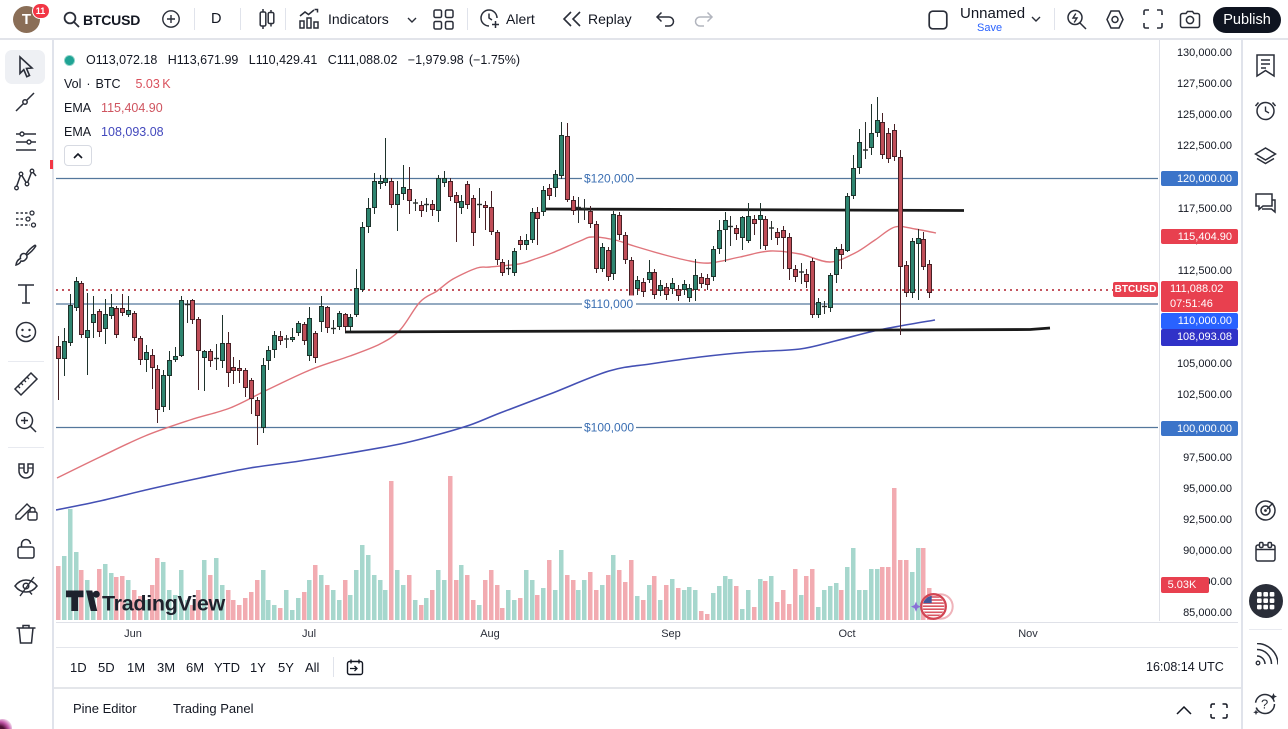 The width and height of the screenshot is (1288, 729). Describe the element at coordinates (608, 304) in the screenshot. I see `svg-text: $110,000` at that location.